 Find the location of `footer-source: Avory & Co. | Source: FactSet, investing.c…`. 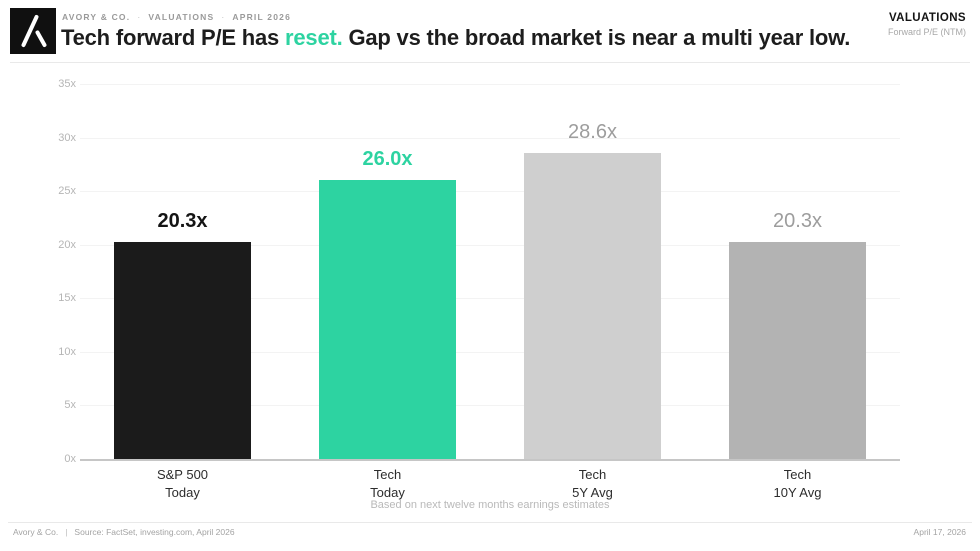

footer-source: Avory & Co. | Source: FactSet, investing.c… is located at coordinates (124, 532).